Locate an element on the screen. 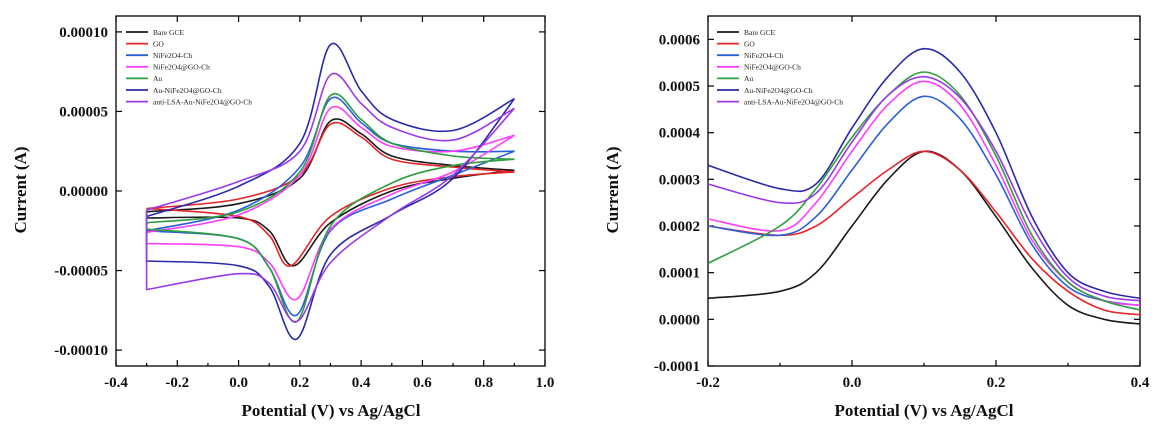  y-tick-label: 0.00010 is located at coordinates (83, 33).